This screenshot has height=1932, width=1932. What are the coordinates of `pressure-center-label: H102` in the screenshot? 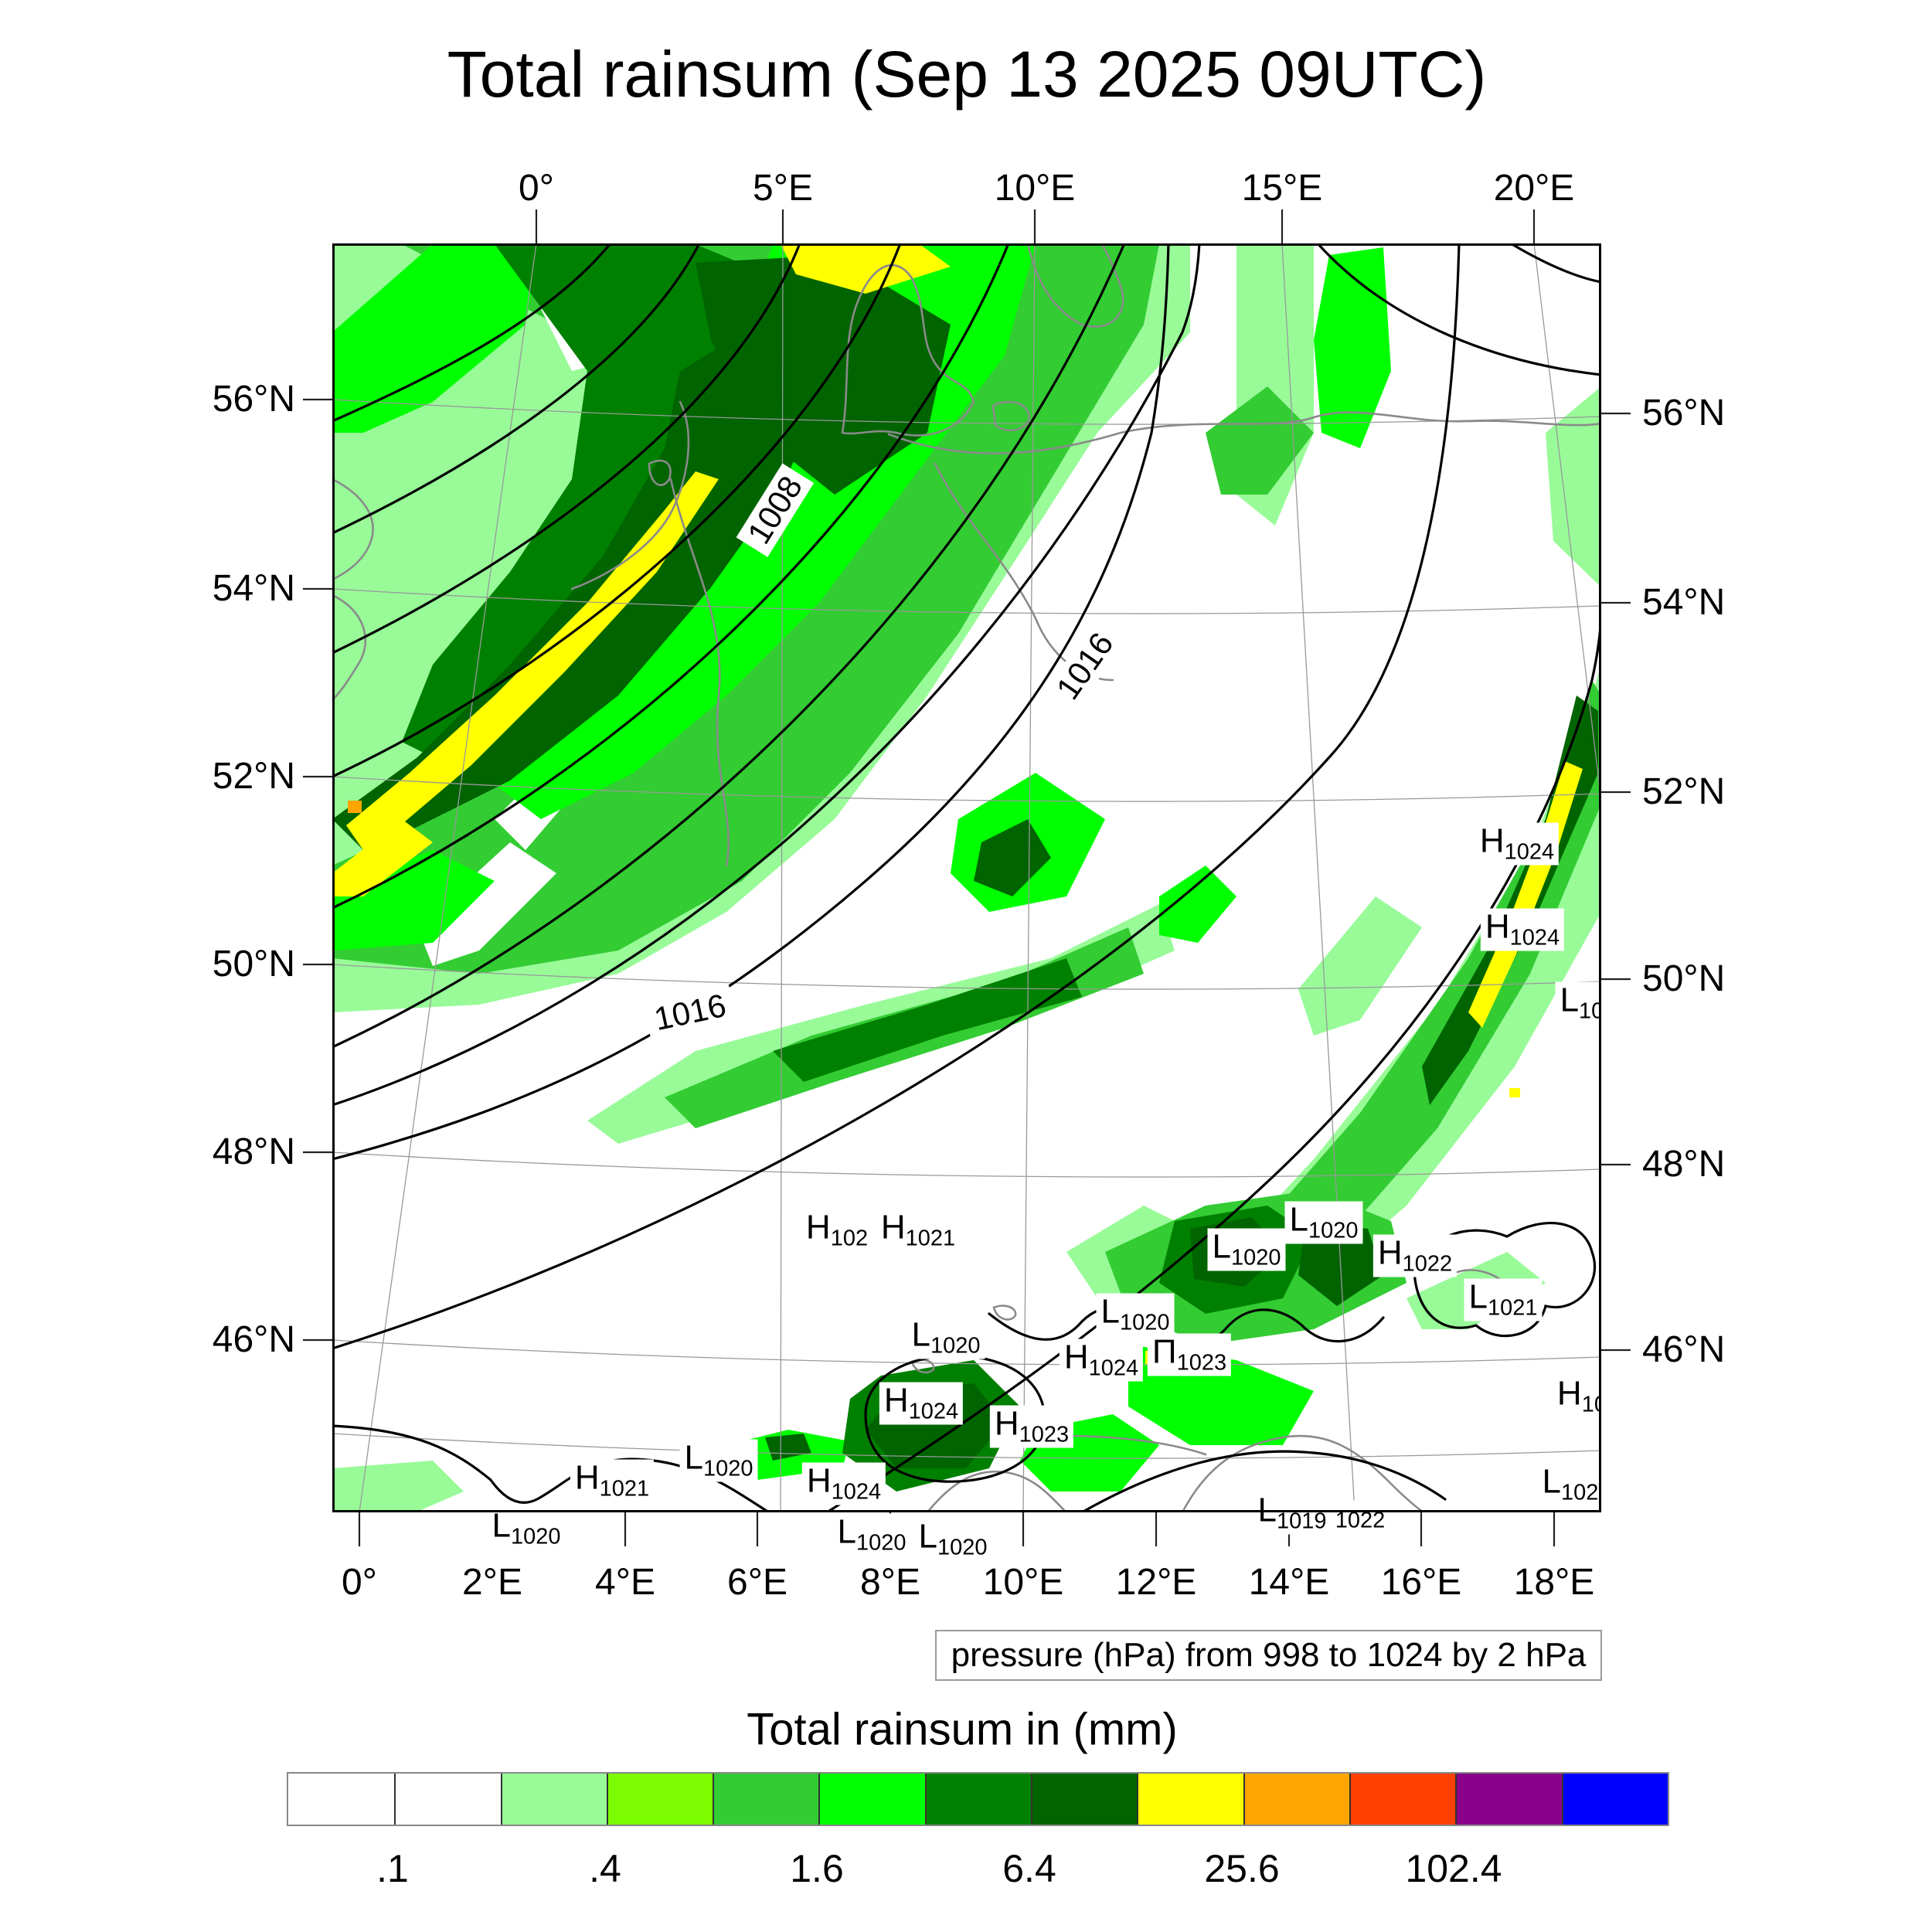 It's located at (1576, 1396).